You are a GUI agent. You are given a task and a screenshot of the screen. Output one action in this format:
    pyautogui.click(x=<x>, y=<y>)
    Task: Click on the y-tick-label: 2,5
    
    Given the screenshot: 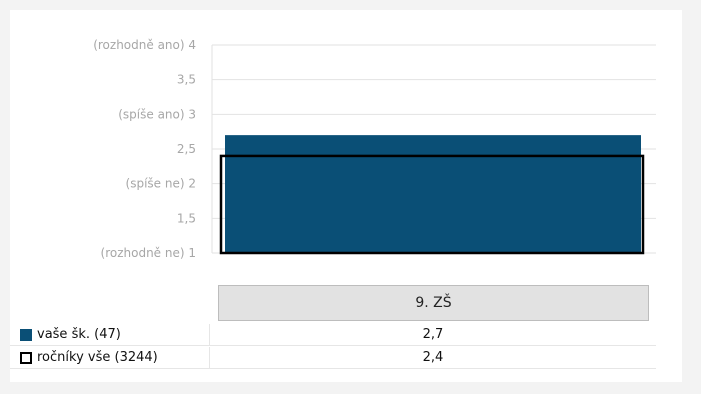 What is the action you would take?
    pyautogui.click(x=186, y=149)
    